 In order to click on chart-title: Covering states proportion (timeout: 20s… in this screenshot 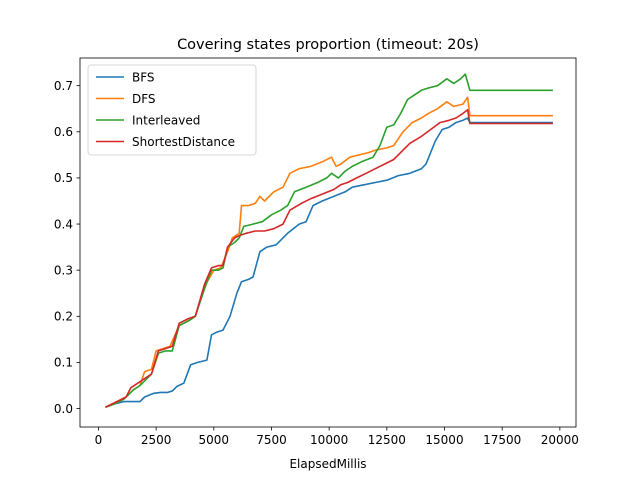, I will do `click(328, 45)`.